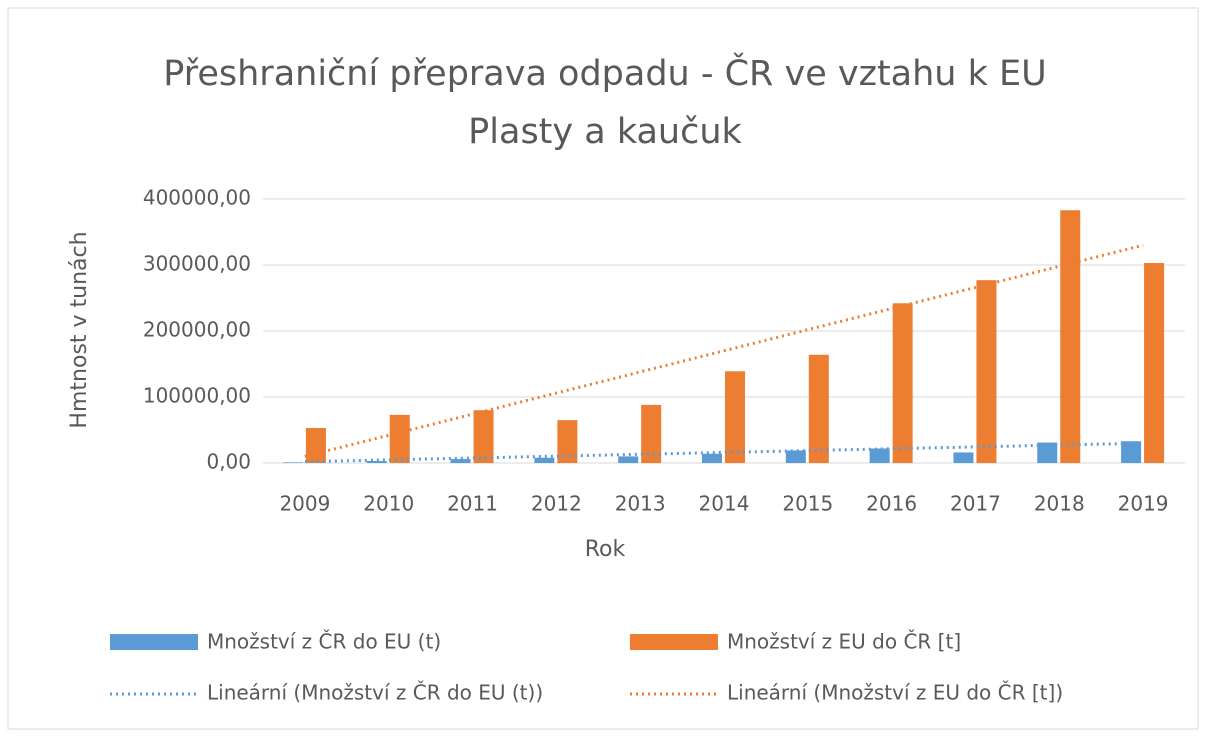 The image size is (1210, 737). Describe the element at coordinates (724, 452) in the screenshot. I see `trendline` at that location.